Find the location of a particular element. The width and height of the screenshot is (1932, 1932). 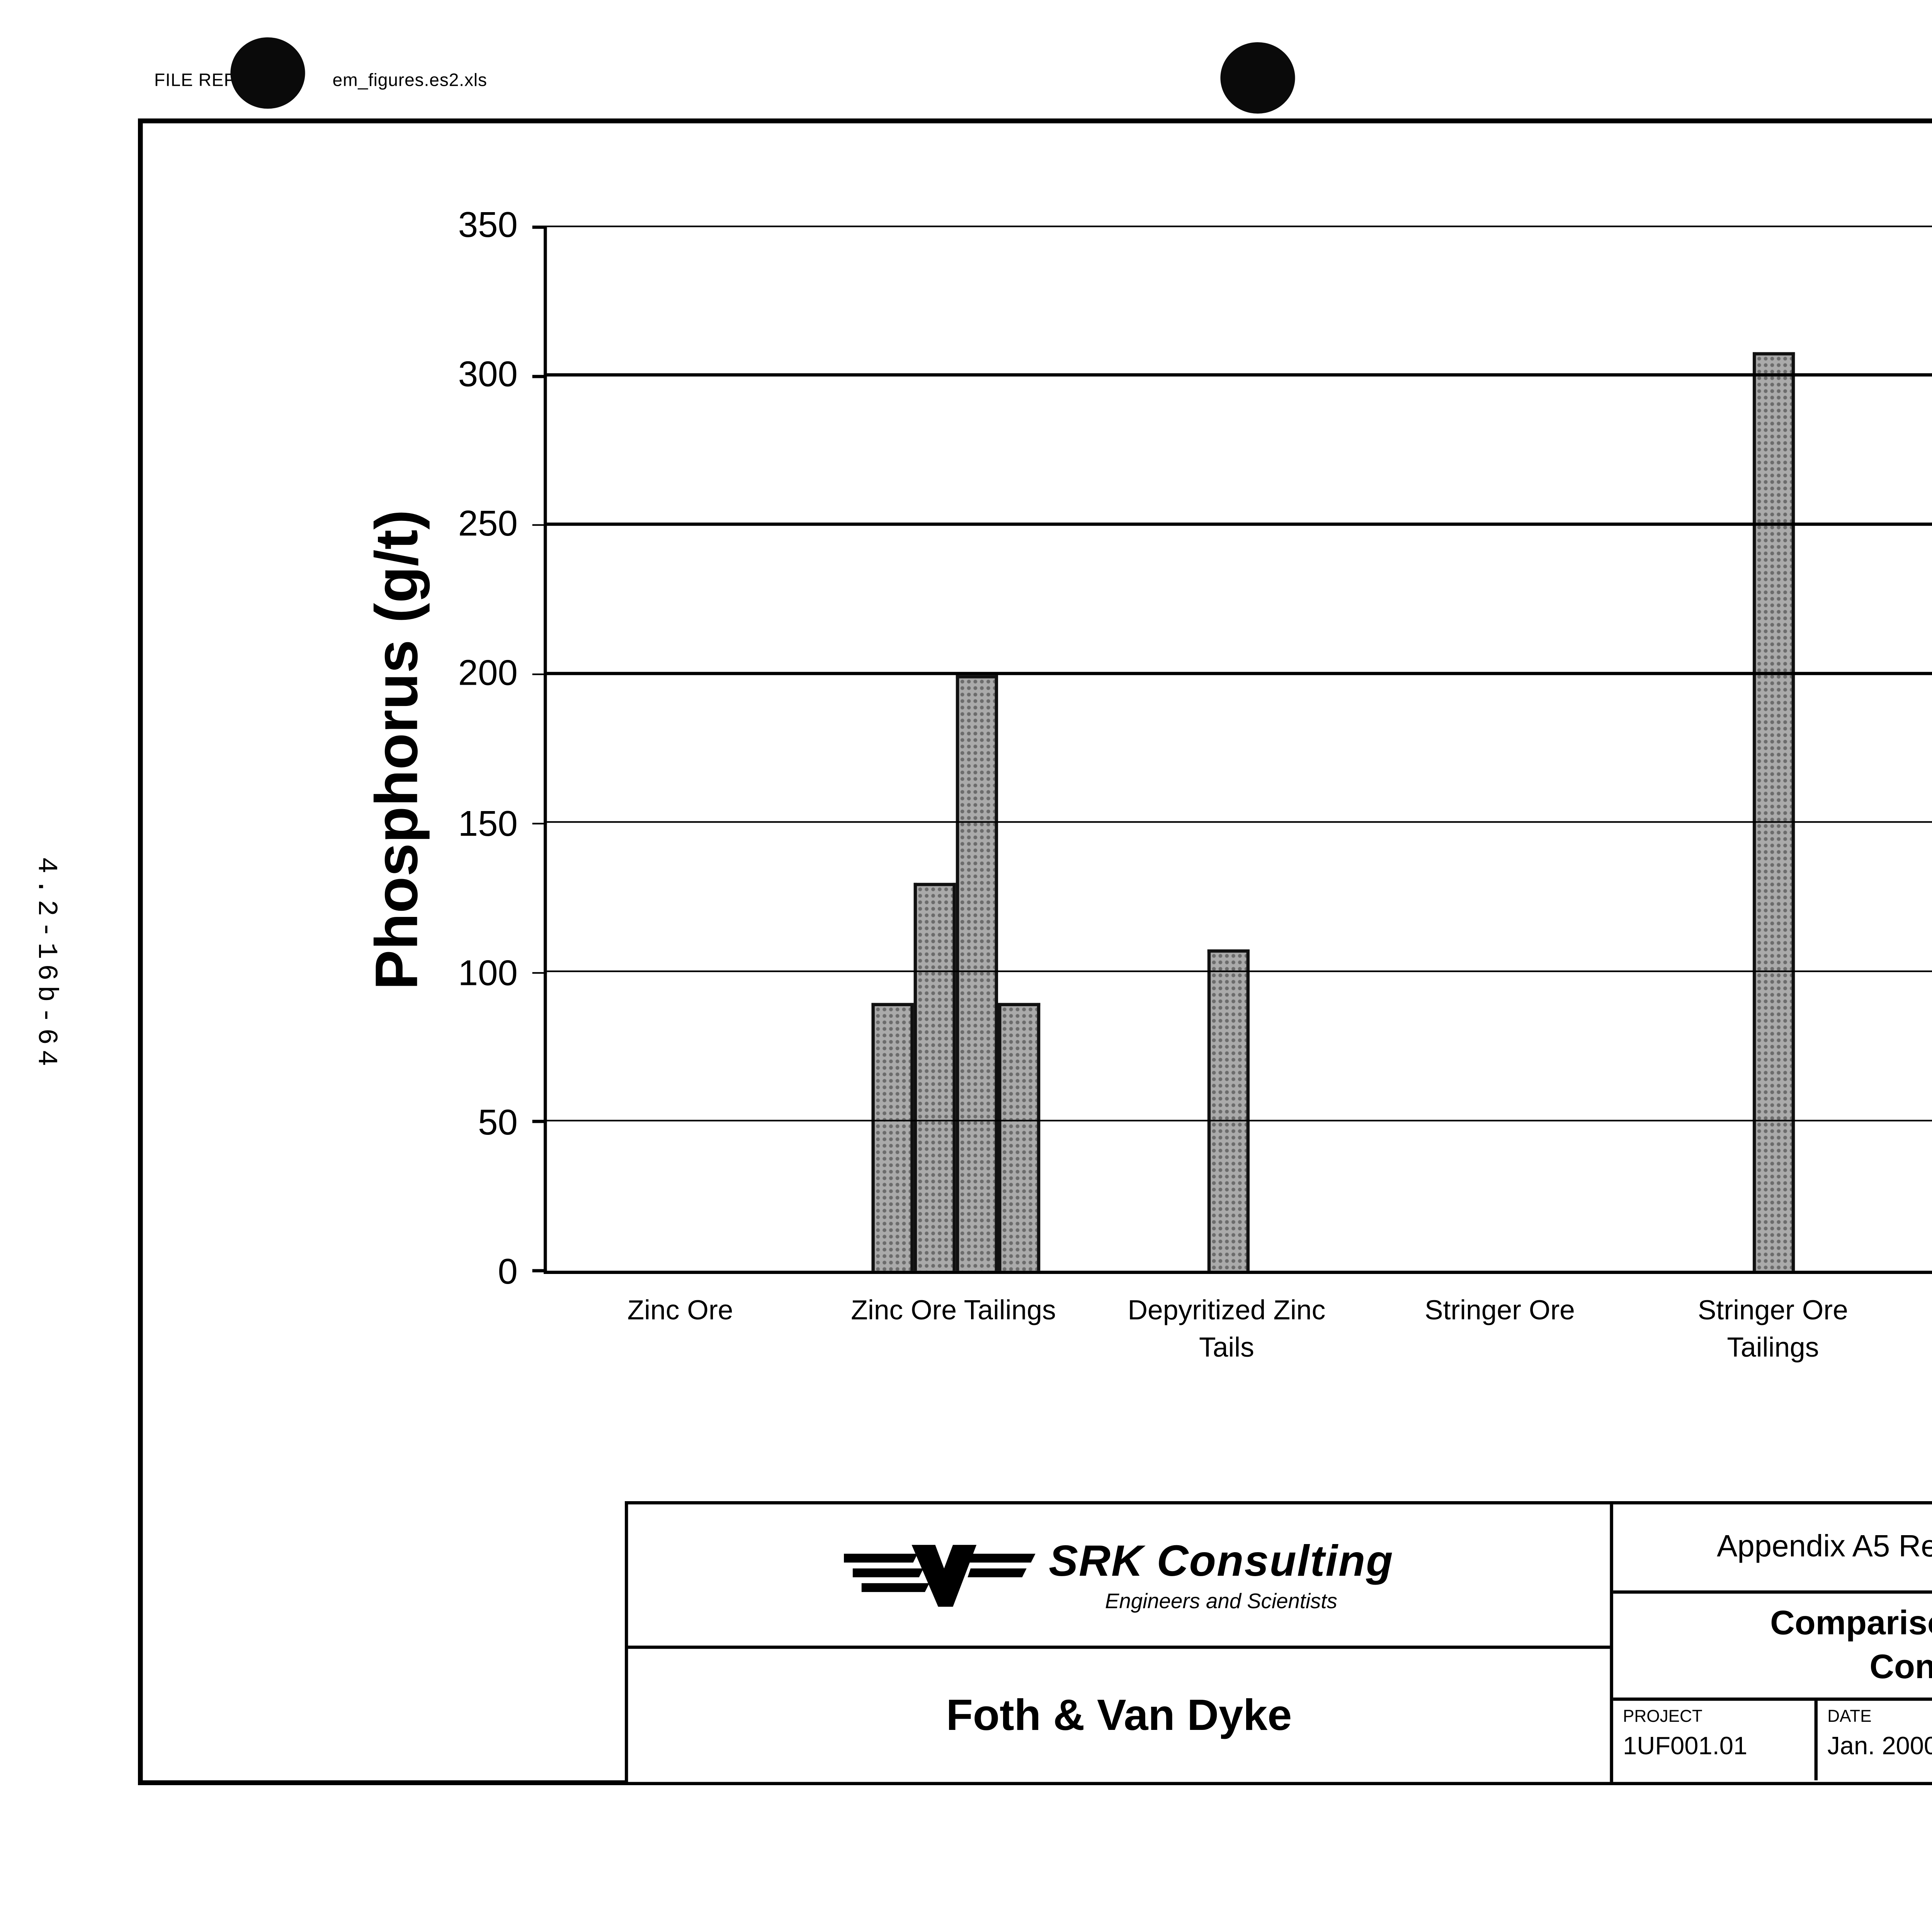

report-title: Appendix A5 Representativeness Report is located at coordinates (1825, 1547).